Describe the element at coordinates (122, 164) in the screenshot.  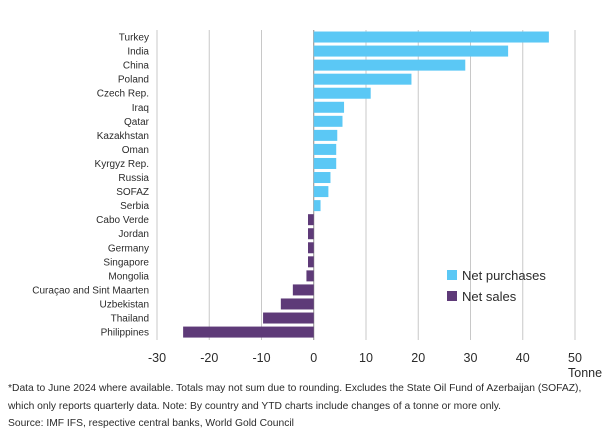
I see `category-label: Kyrgyz Rep.` at that location.